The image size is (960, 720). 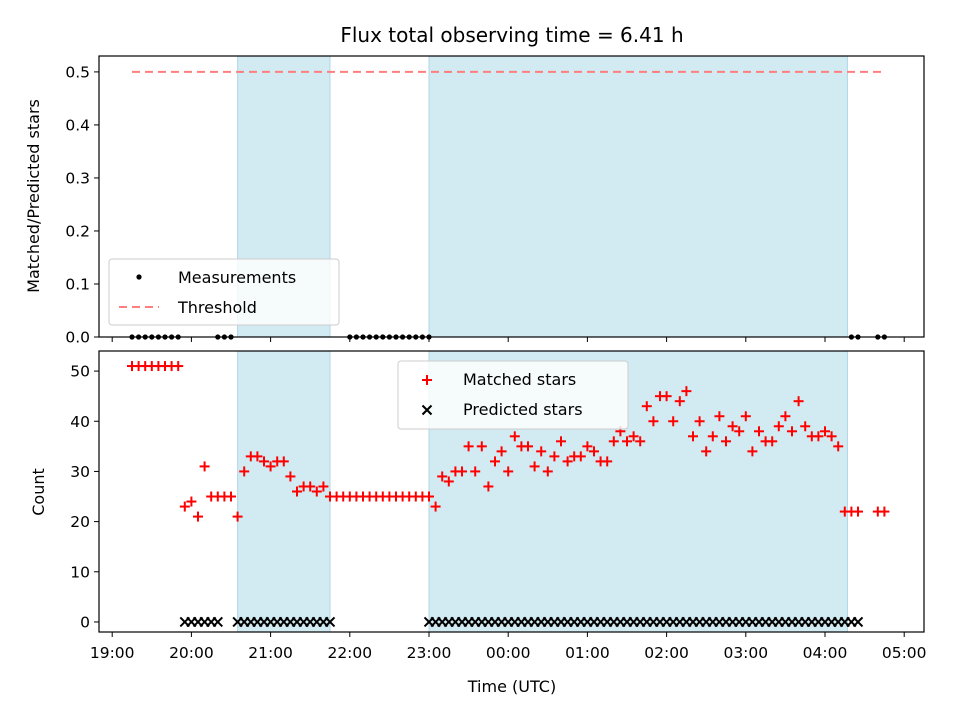 What do you see at coordinates (77, 284) in the screenshot?
I see `y-tick-label: 0.1` at bounding box center [77, 284].